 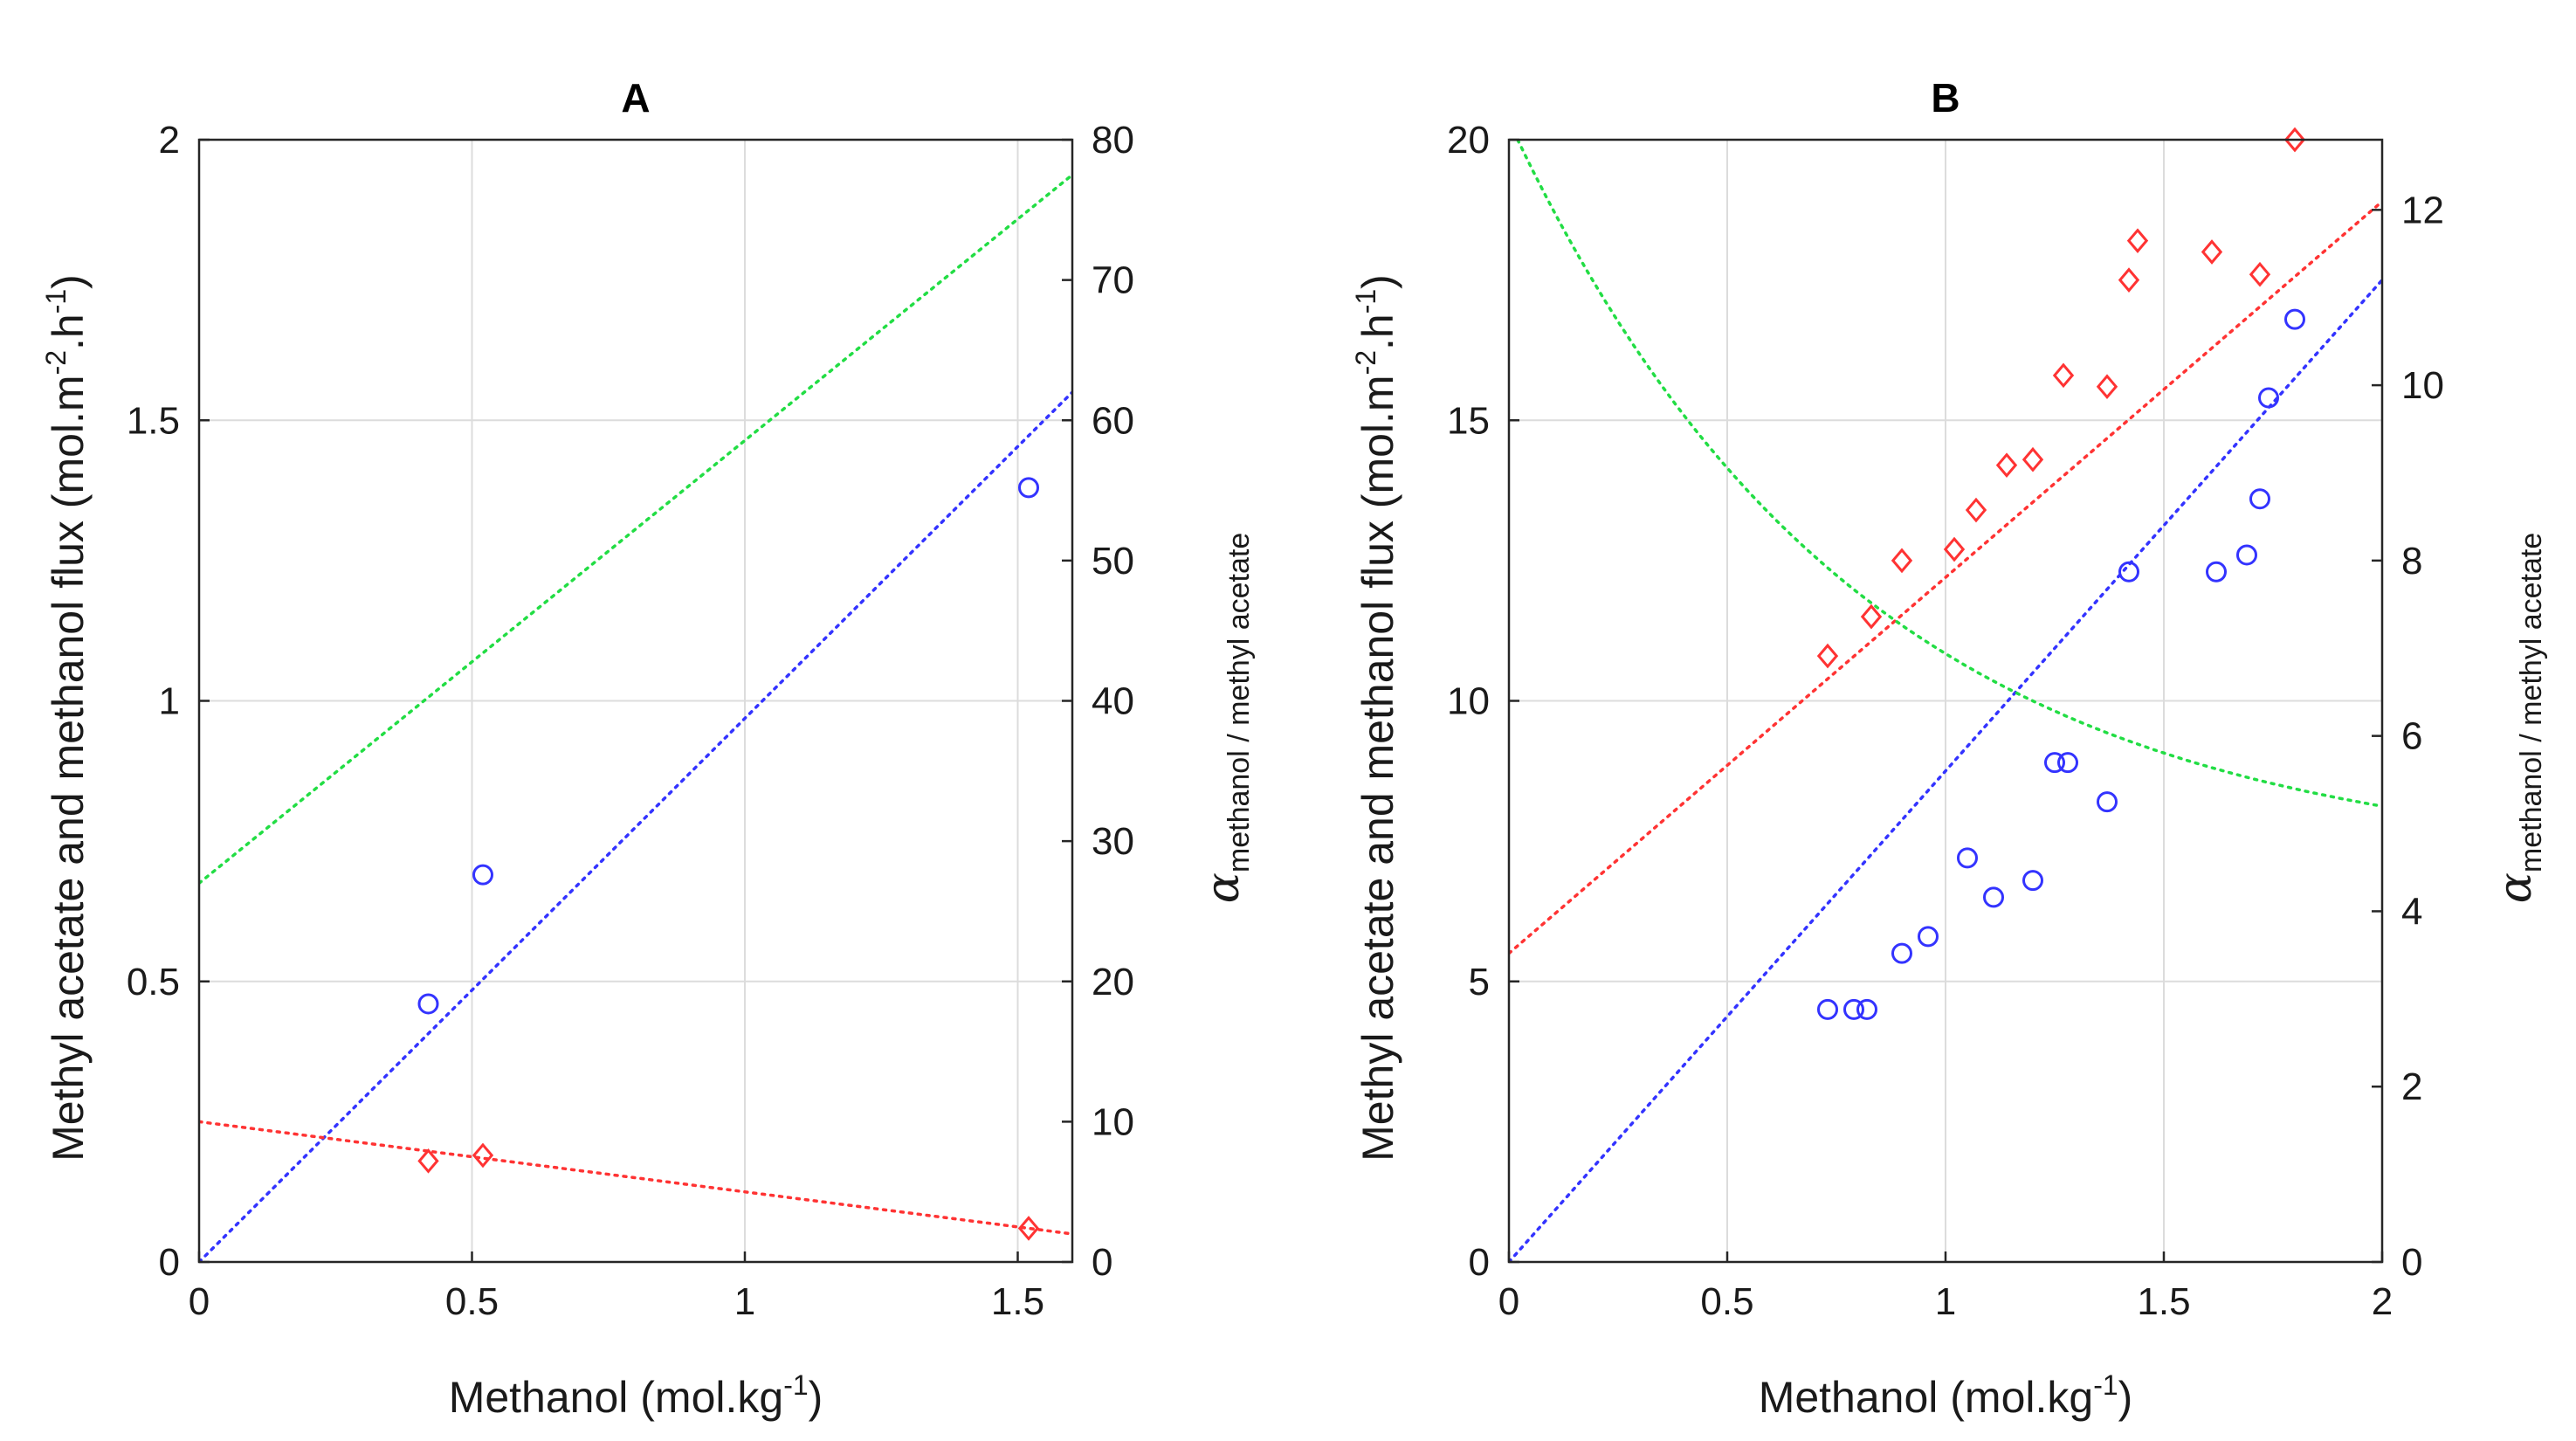 I want to click on panel-b-x-tick-label: 1, so click(x=1945, y=1301).